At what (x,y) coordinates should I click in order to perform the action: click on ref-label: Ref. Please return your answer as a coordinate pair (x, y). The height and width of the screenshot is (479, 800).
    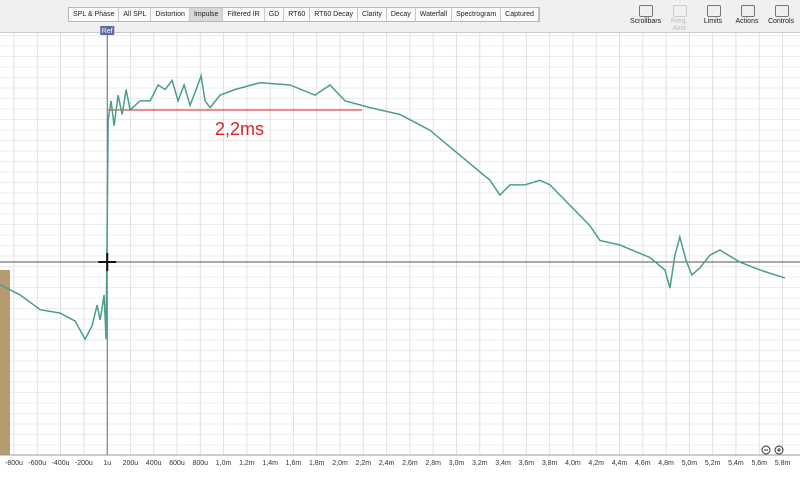
    Looking at the image, I should click on (107, 31).